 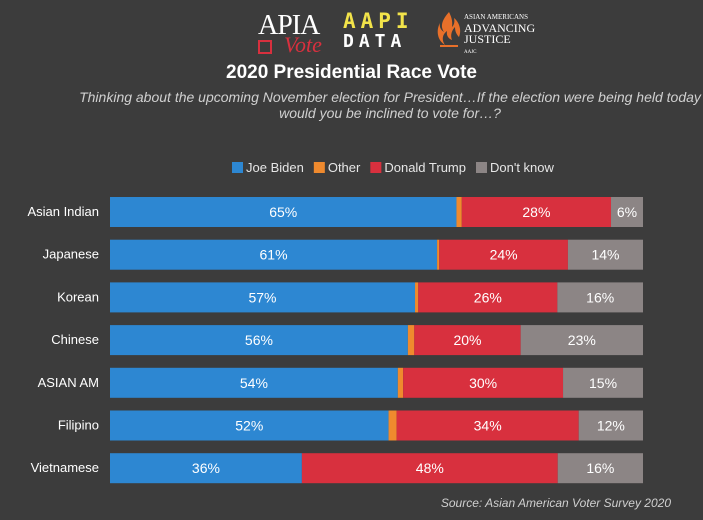 What do you see at coordinates (375, 41) in the screenshot?
I see `data-logo-text: DATA` at bounding box center [375, 41].